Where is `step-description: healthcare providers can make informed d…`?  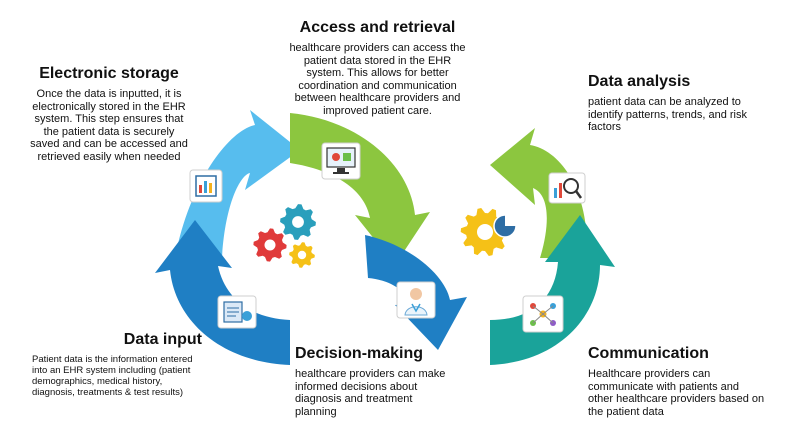
step-description: healthcare providers can make informed d… is located at coordinates (370, 393).